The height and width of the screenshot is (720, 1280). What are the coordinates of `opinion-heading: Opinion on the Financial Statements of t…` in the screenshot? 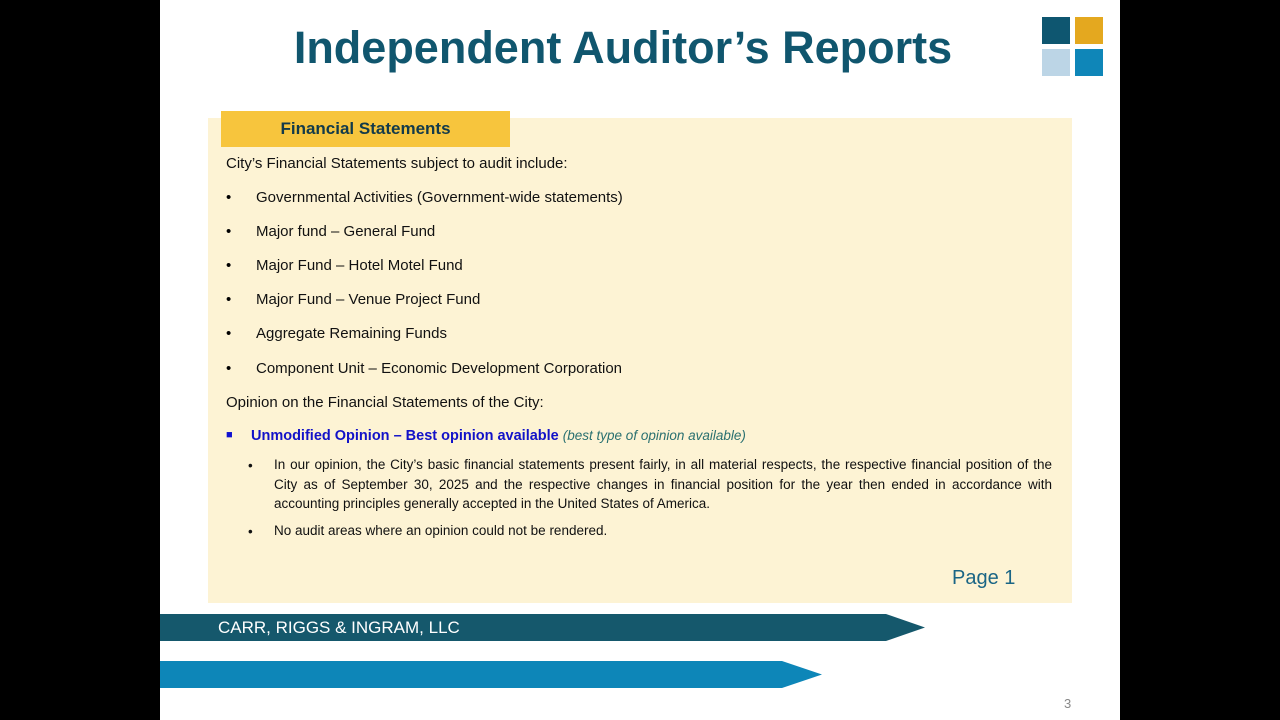 It's located at (385, 402).